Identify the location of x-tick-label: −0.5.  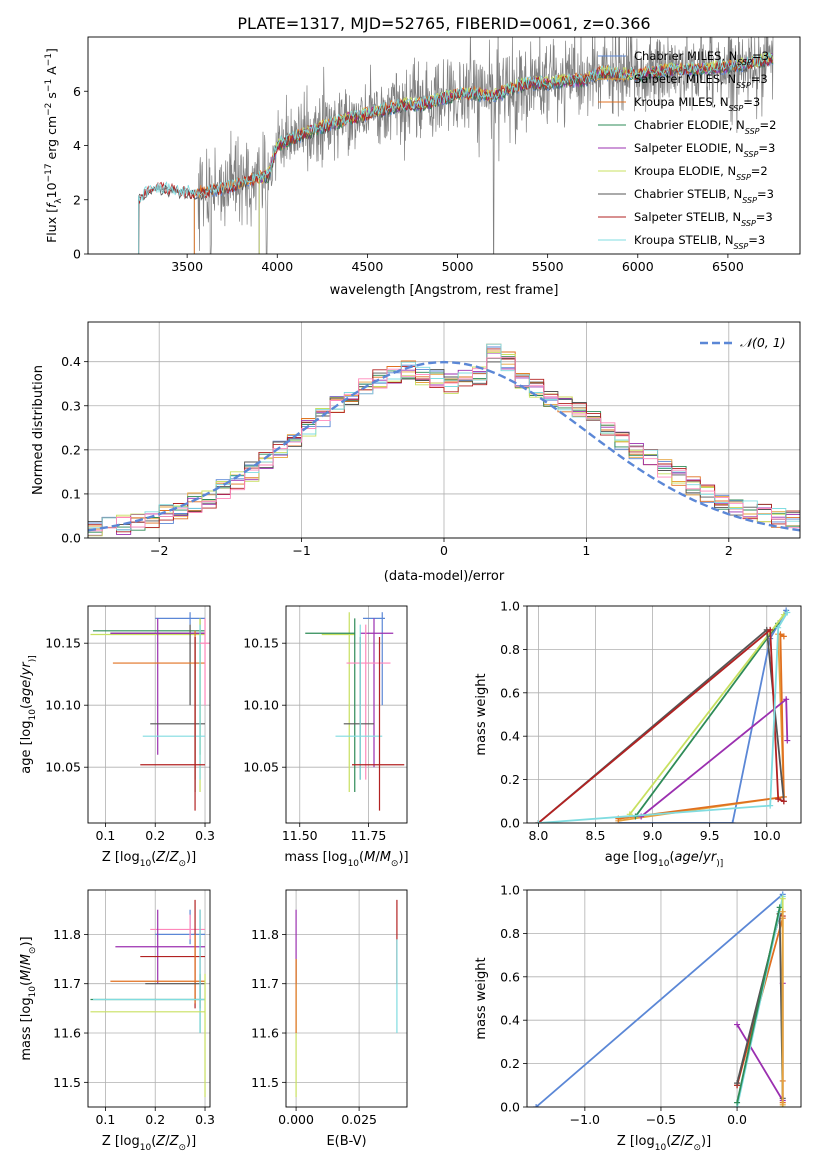
(661, 1119).